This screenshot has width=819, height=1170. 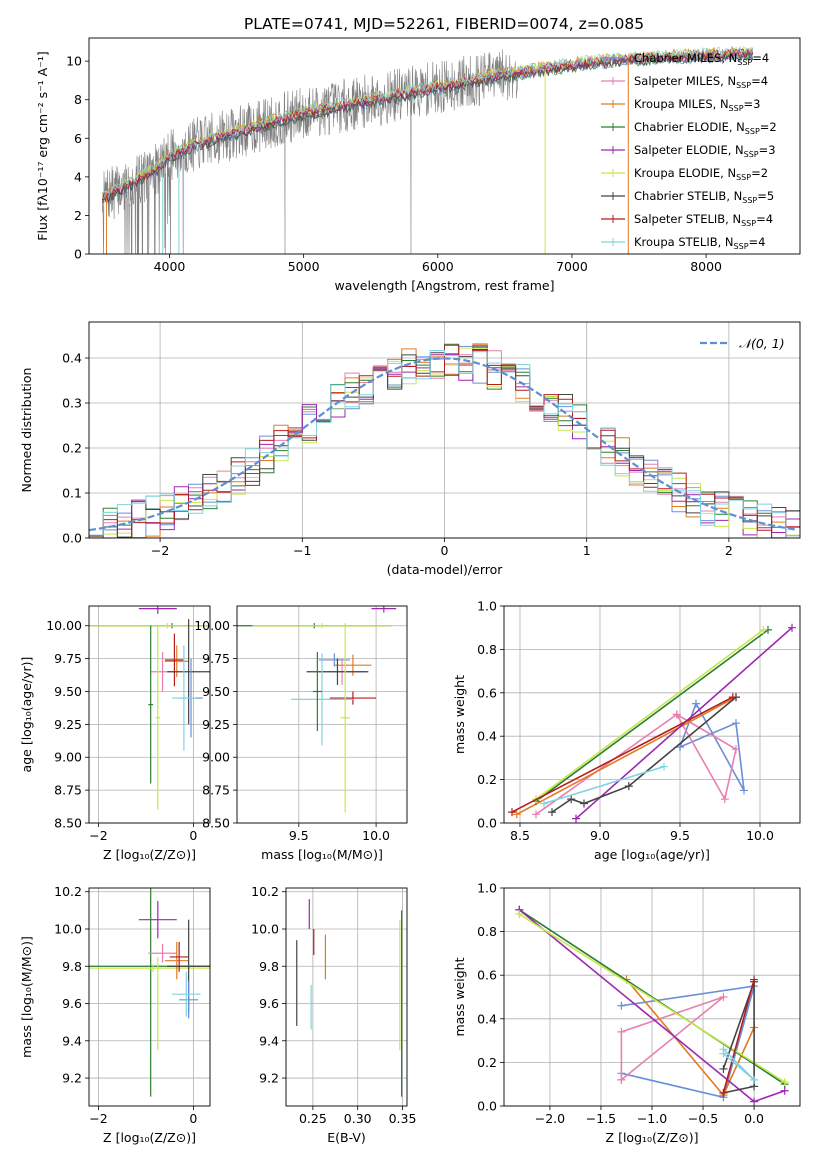 I want to click on x-tick-label: −1.5, so click(x=601, y=1118).